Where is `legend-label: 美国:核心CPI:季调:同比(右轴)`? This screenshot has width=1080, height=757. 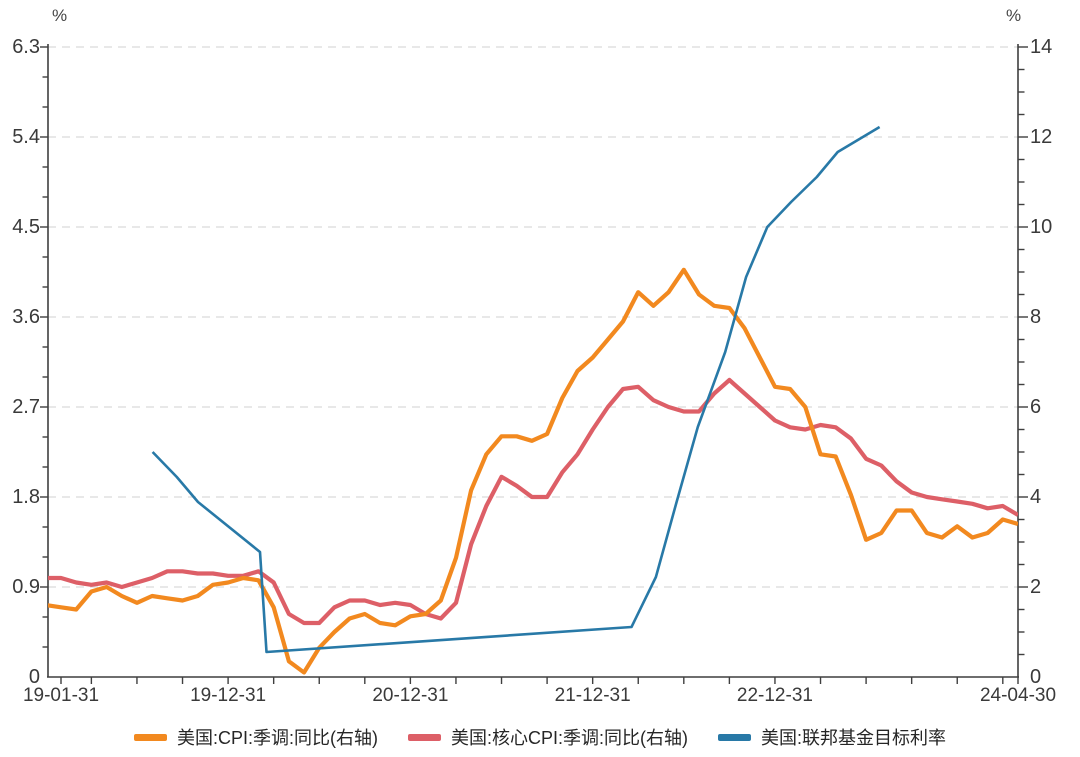
legend-label: 美国:核心CPI:季调:同比(右轴) is located at coordinates (569, 738).